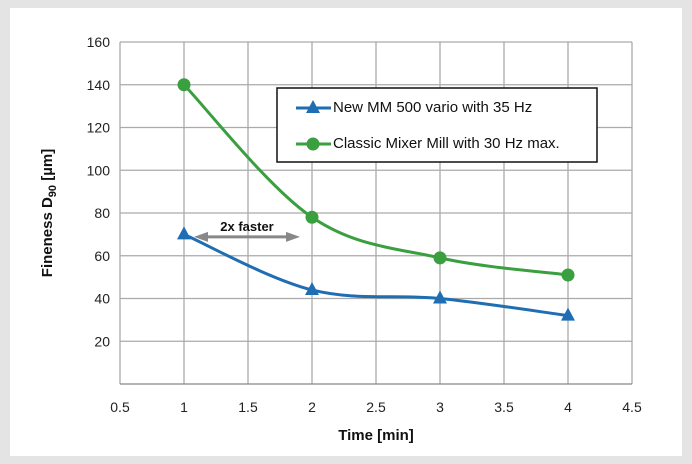  What do you see at coordinates (376, 435) in the screenshot?
I see `x-axis-label: Time [min]` at bounding box center [376, 435].